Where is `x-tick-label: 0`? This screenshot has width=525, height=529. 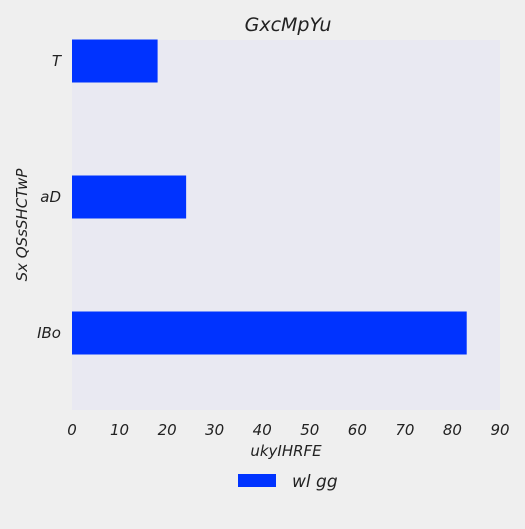
x-tick-label: 0 is located at coordinates (72, 430).